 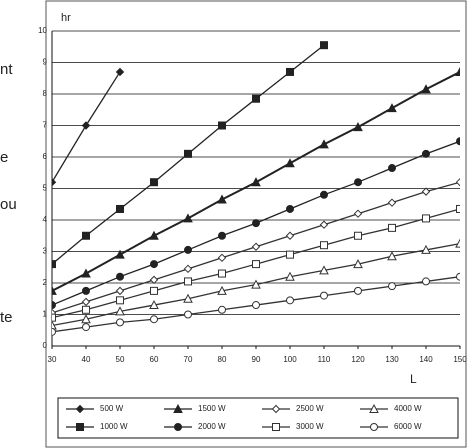 What do you see at coordinates (42, 30) in the screenshot?
I see `y-tick-label: 10` at bounding box center [42, 30].